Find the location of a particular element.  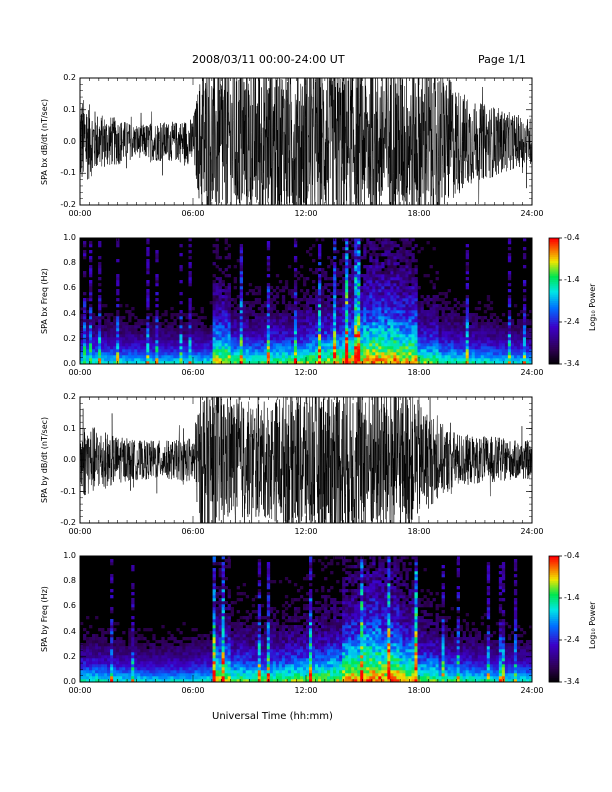

page-title: 2008/03/11 00:00-24:00 UT is located at coordinates (268, 59).